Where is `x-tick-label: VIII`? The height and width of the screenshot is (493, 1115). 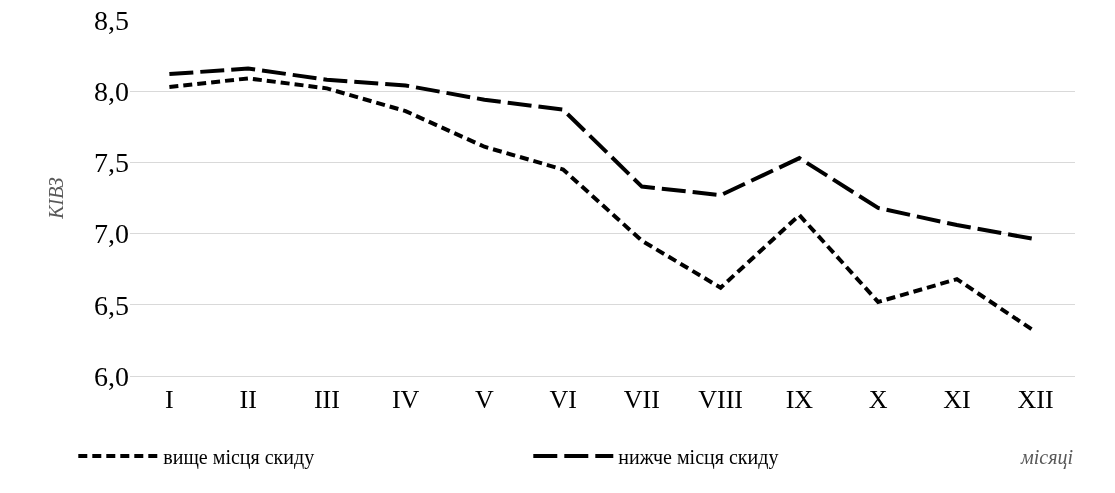
x-tick-label: VIII is located at coordinates (721, 400).